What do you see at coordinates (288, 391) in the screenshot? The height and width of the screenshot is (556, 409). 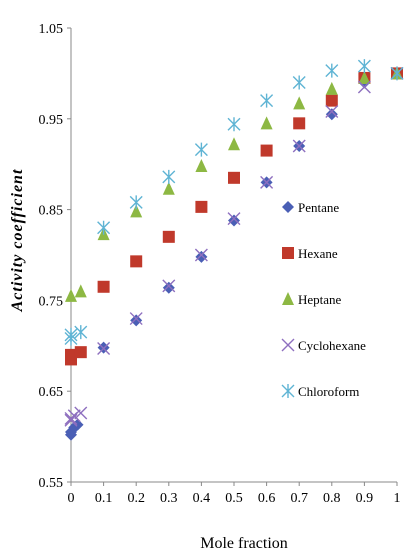 I see `legend-chloroform-marker` at bounding box center [288, 391].